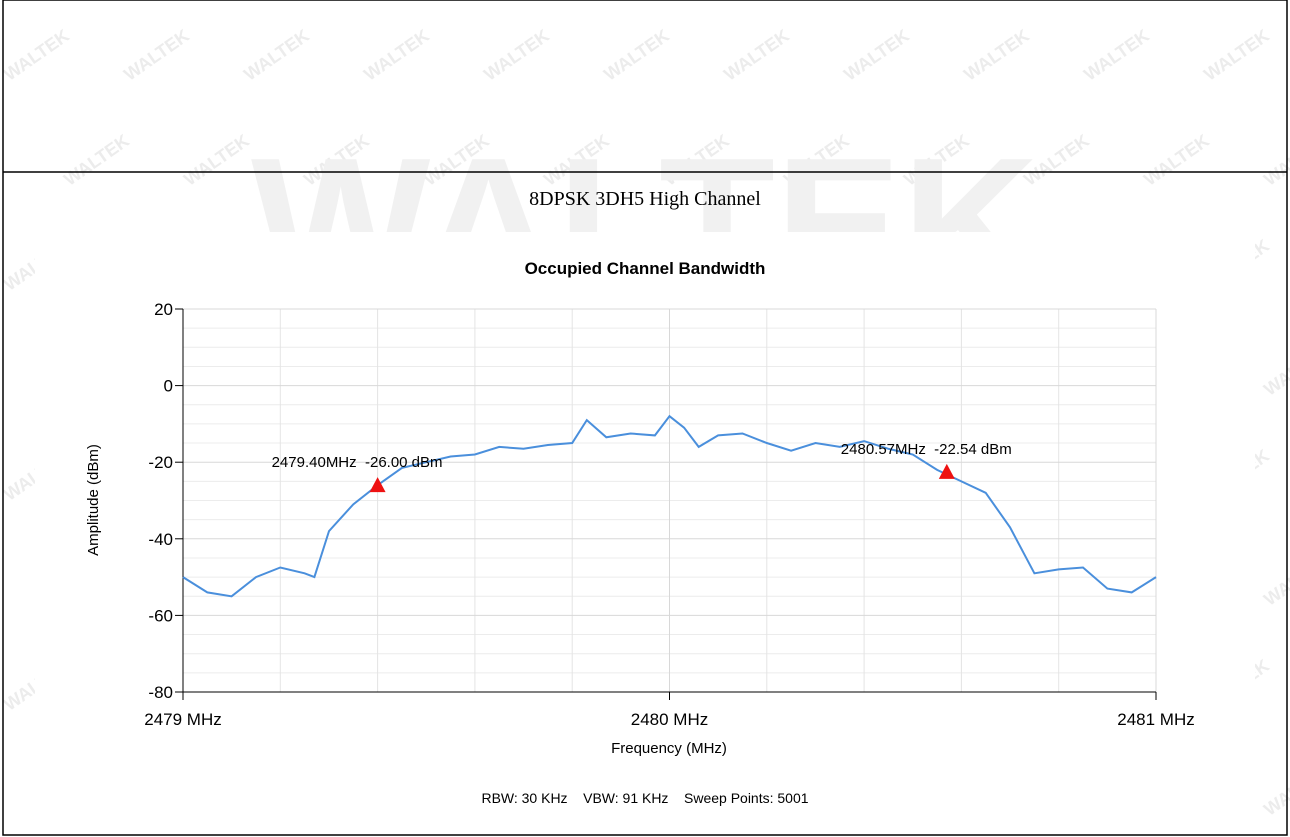  What do you see at coordinates (926, 449) in the screenshot?
I see `marker-label: 2480.57MHz -22.54 dBm` at bounding box center [926, 449].